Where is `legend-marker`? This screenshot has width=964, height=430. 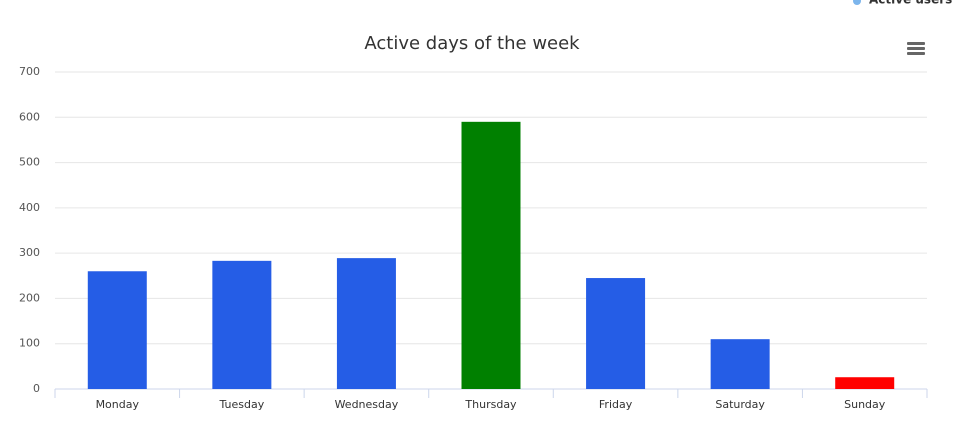
legend-marker is located at coordinates (857, 2).